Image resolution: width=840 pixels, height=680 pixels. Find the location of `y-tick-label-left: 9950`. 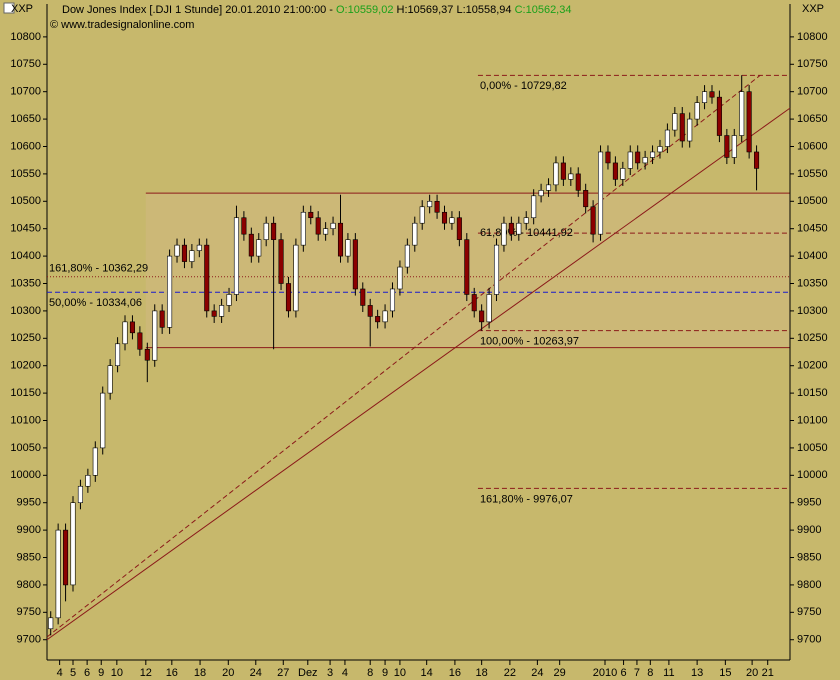

y-tick-label-left: 9950 is located at coordinates (29, 503).